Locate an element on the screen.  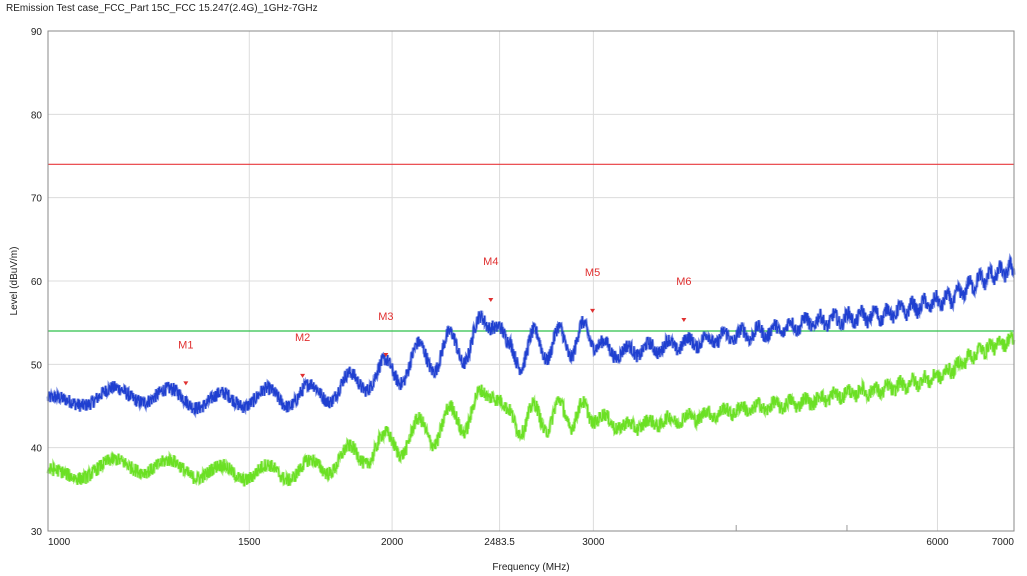
y-tick-label: 40 is located at coordinates (37, 449).